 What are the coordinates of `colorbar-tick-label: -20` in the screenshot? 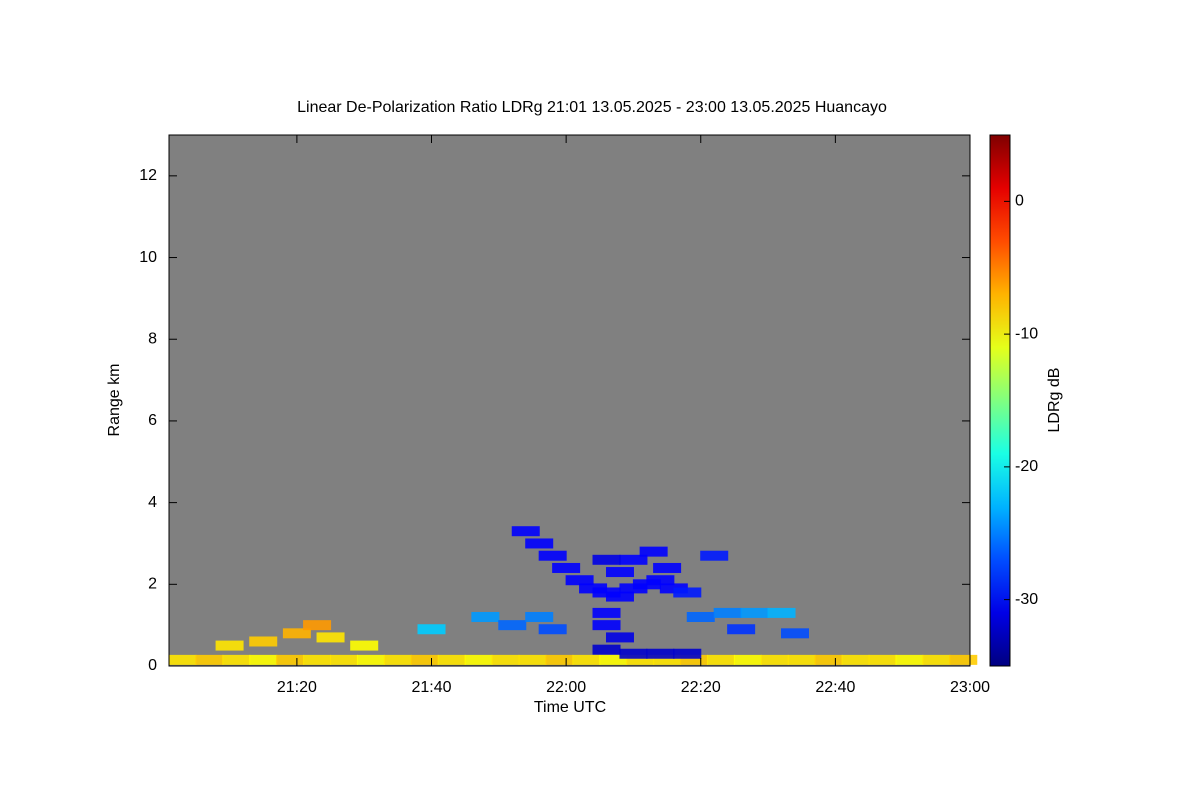 It's located at (1026, 466).